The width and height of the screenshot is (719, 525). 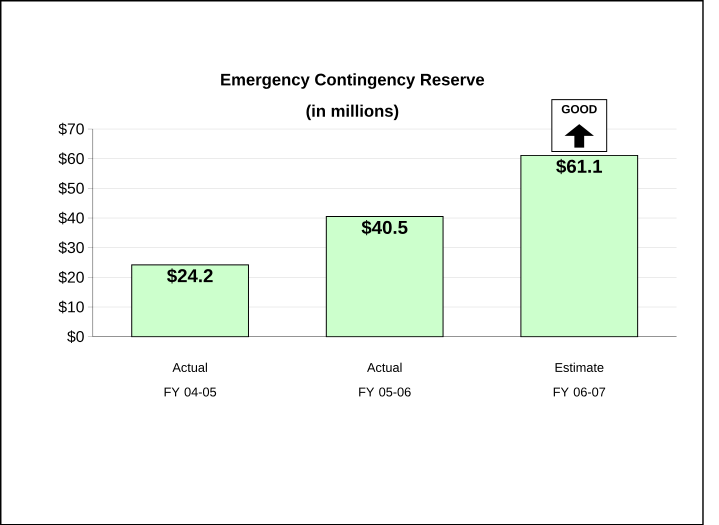 What do you see at coordinates (190, 379) in the screenshot?
I see `category-label: Actual FY 04-05` at bounding box center [190, 379].